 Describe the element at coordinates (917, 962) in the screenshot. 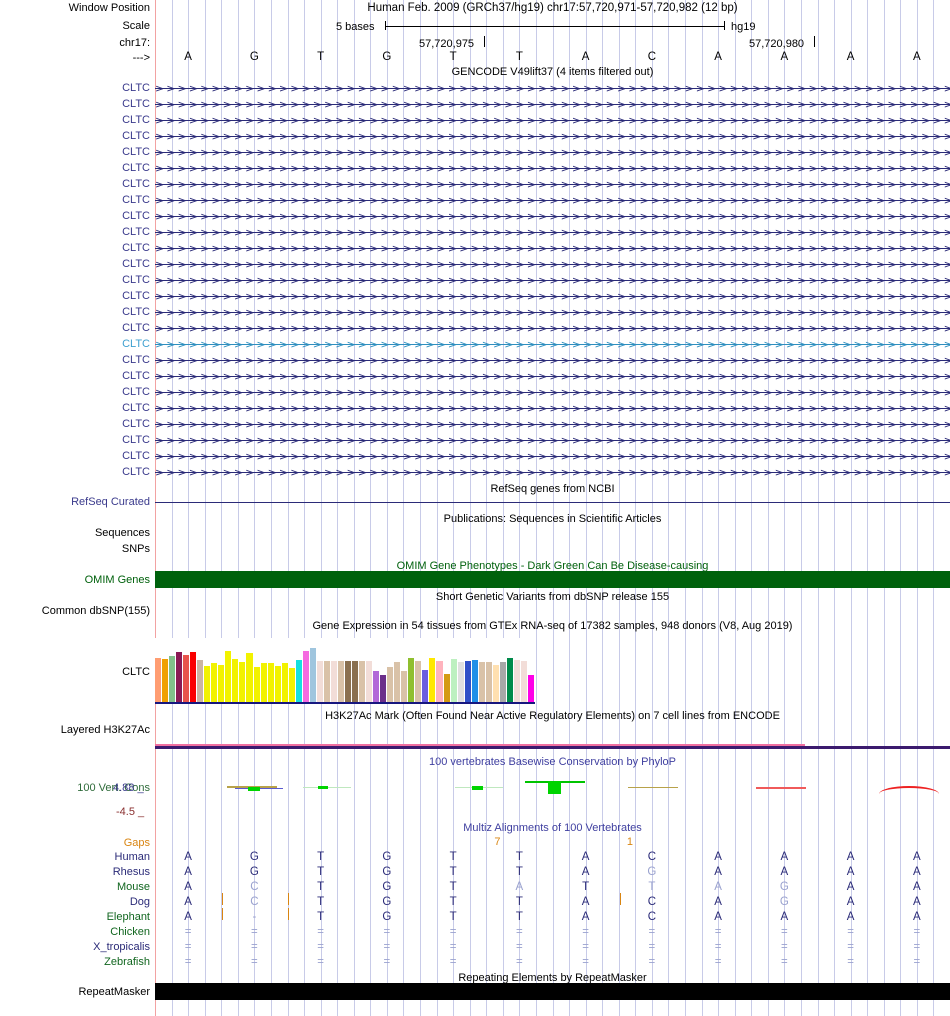

I see `multiz-base: =` at that location.